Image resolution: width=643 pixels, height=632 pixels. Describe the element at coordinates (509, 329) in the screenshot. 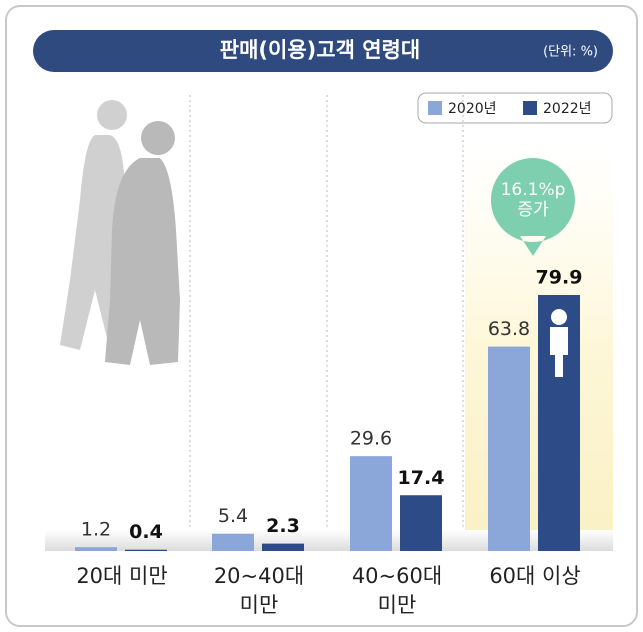

I see `data-label: 63.8` at that location.